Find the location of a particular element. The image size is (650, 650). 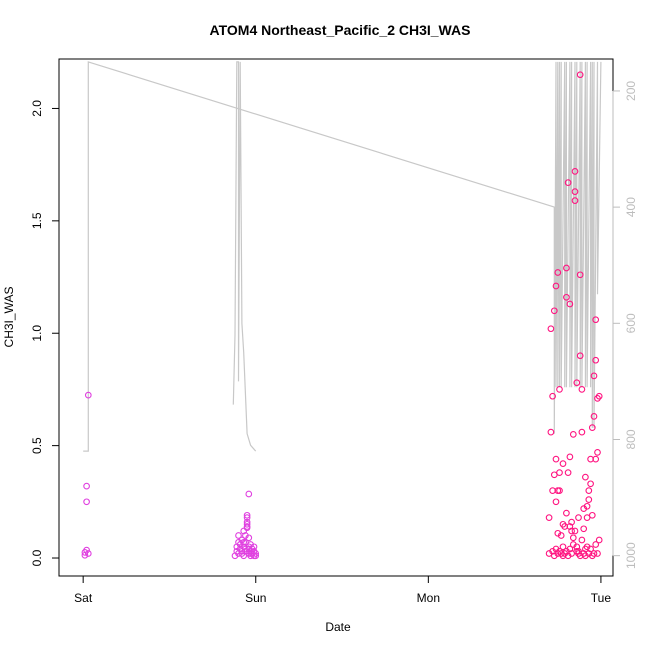

y2-axis: 200 400 600 800 1000 is located at coordinates (625, 325).